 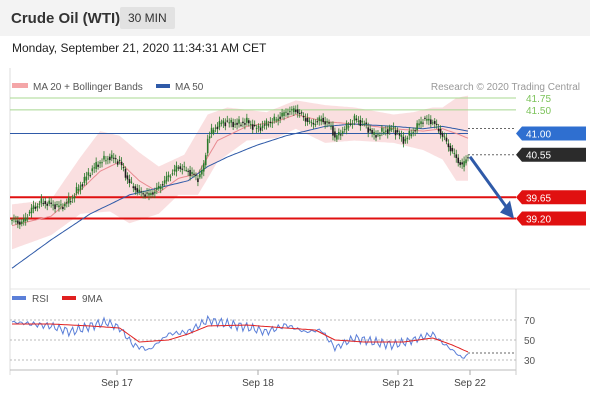 I want to click on rsi-tick-label: 70, so click(x=530, y=321).